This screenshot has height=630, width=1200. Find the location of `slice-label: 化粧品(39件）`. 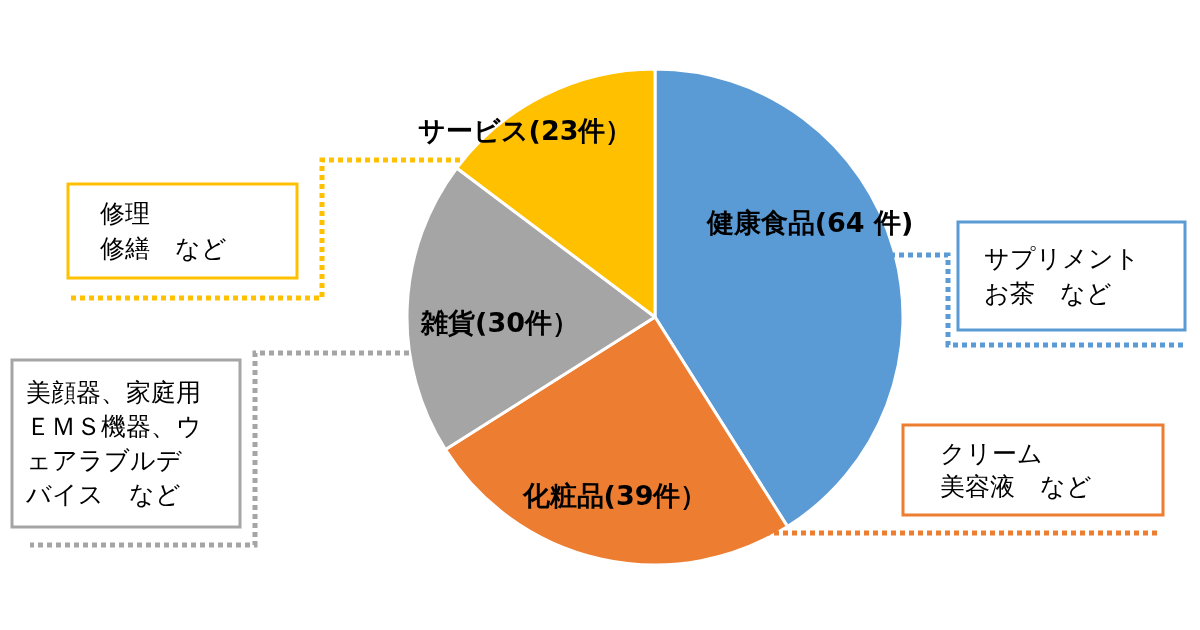

slice-label: 化粧品(39件） is located at coordinates (614, 495).